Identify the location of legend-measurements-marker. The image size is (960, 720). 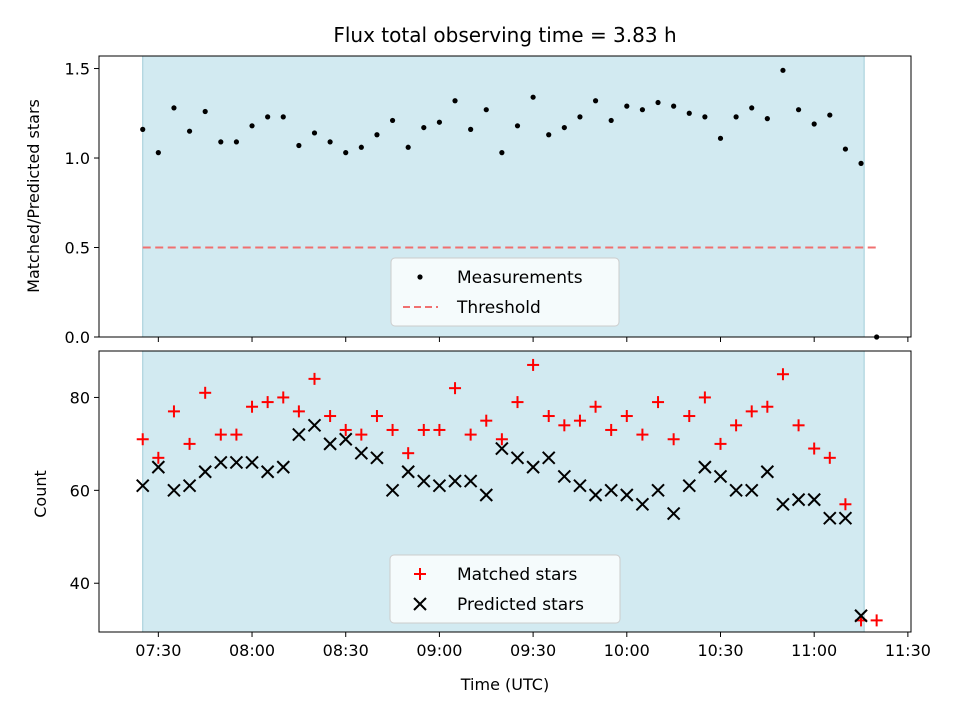
(420, 277).